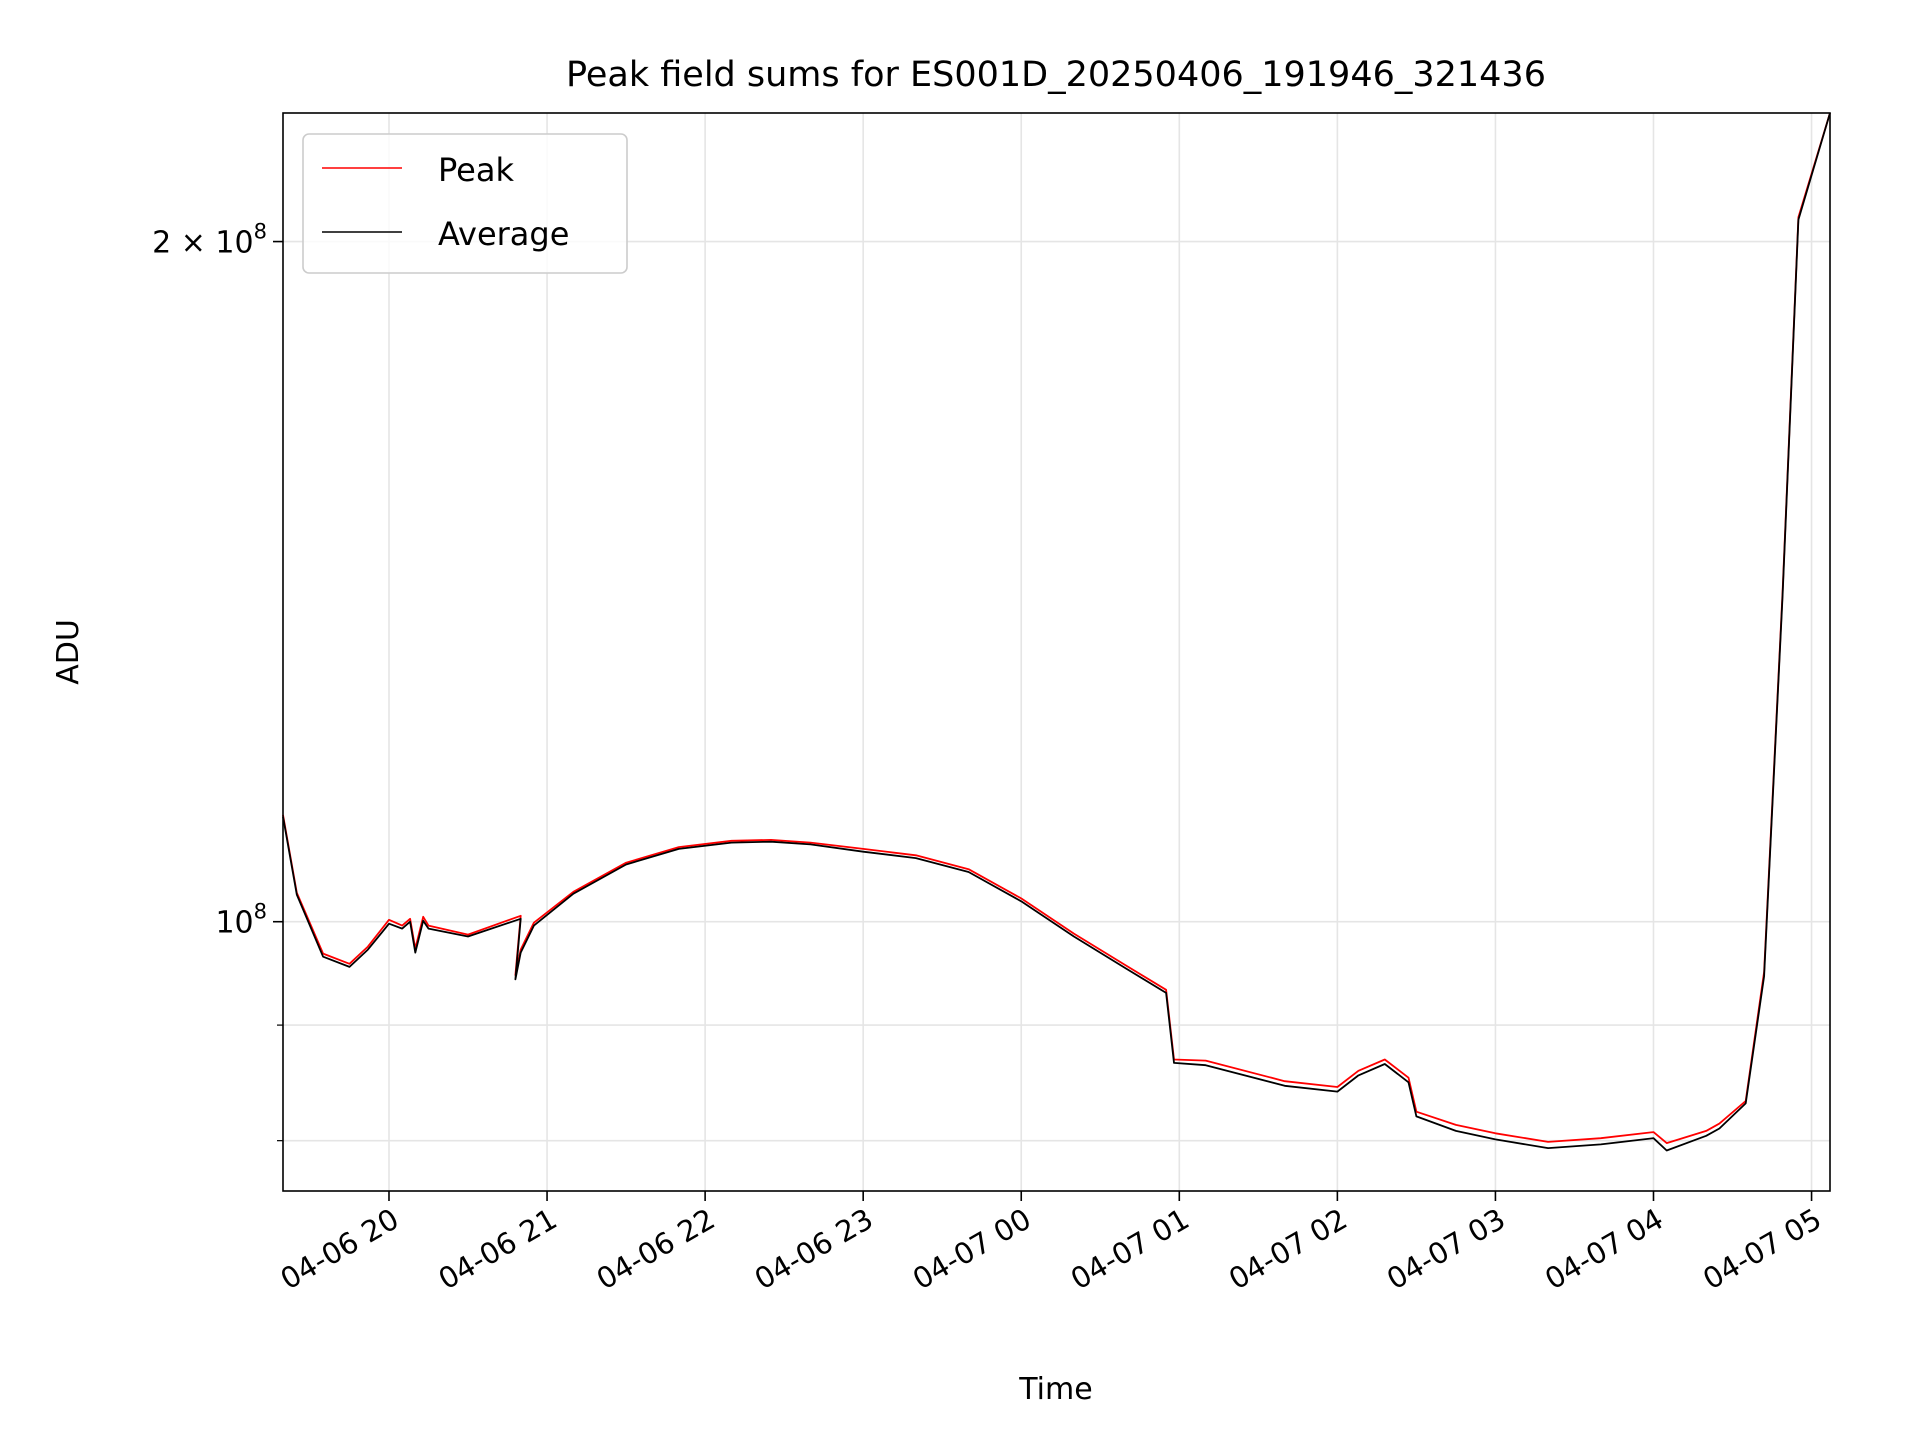  Describe the element at coordinates (503, 234) in the screenshot. I see `legend-label-average: Average` at that location.